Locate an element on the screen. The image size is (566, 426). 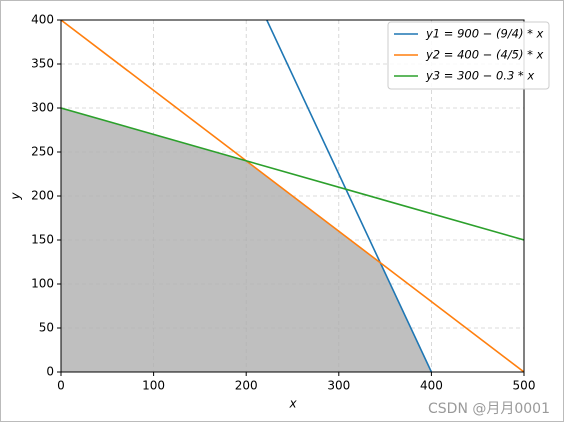
legend-label: y2 = 400 − (4/5) * x is located at coordinates (484, 55).